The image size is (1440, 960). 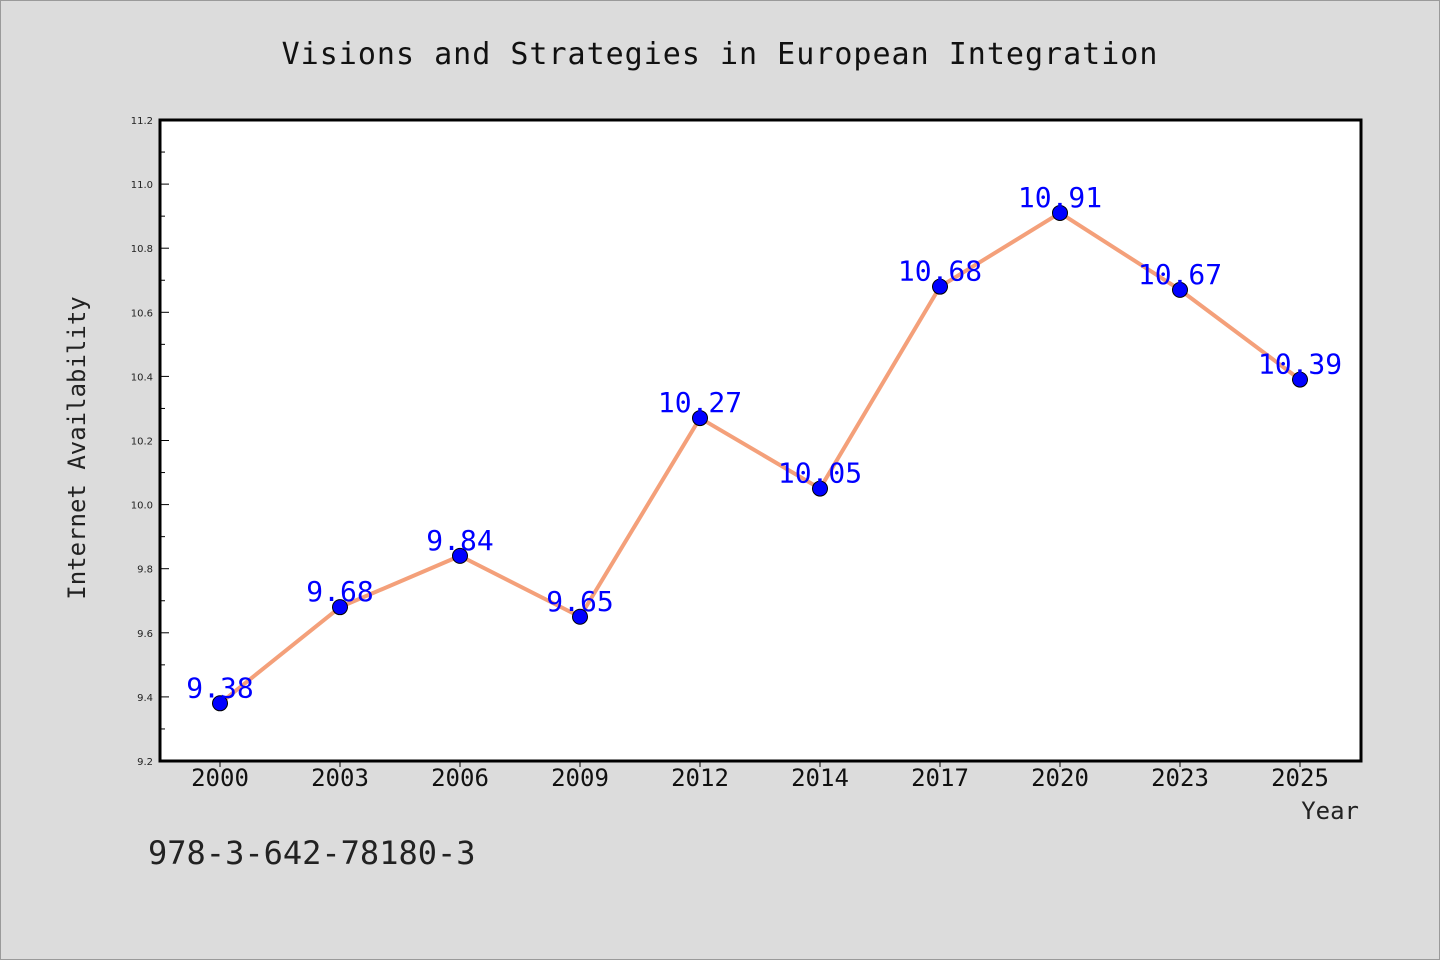 I want to click on y-tick-label: 11.0, so click(x=142, y=185).